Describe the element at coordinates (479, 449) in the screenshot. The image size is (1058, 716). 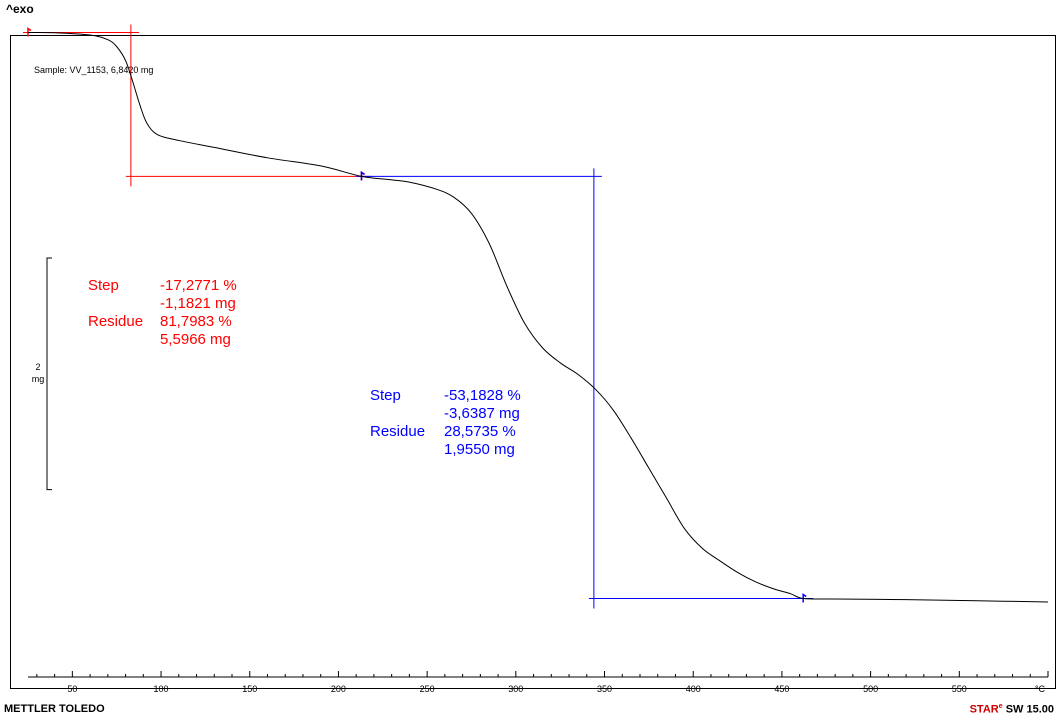
I see `step-2-residue-mg: 1,9550 mg` at that location.